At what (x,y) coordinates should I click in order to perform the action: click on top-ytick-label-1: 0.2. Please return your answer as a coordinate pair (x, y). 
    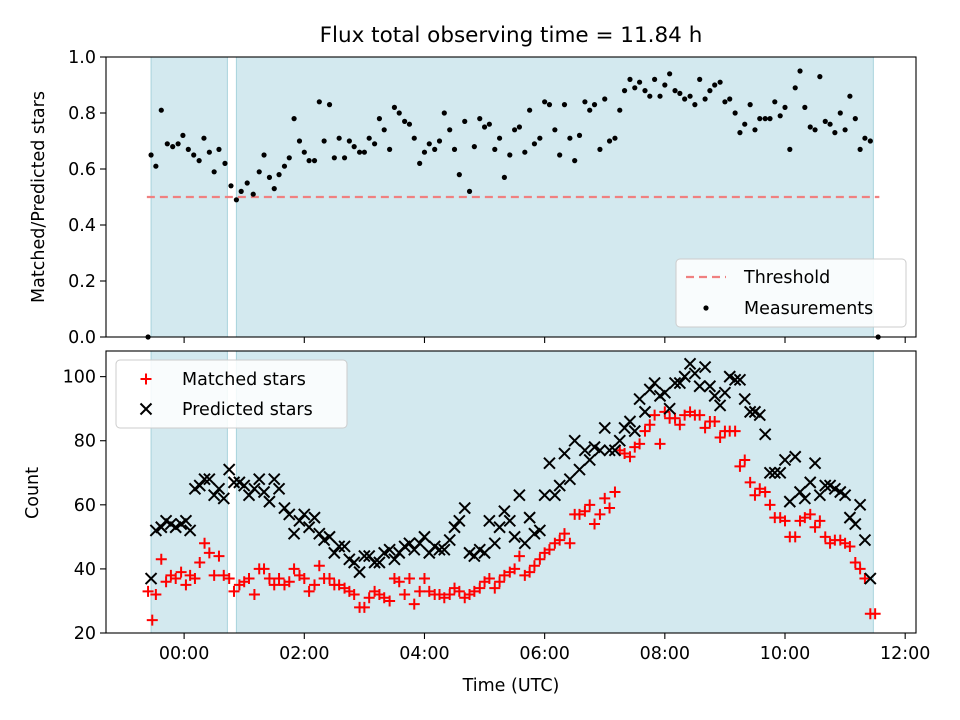
    Looking at the image, I should click on (82, 282).